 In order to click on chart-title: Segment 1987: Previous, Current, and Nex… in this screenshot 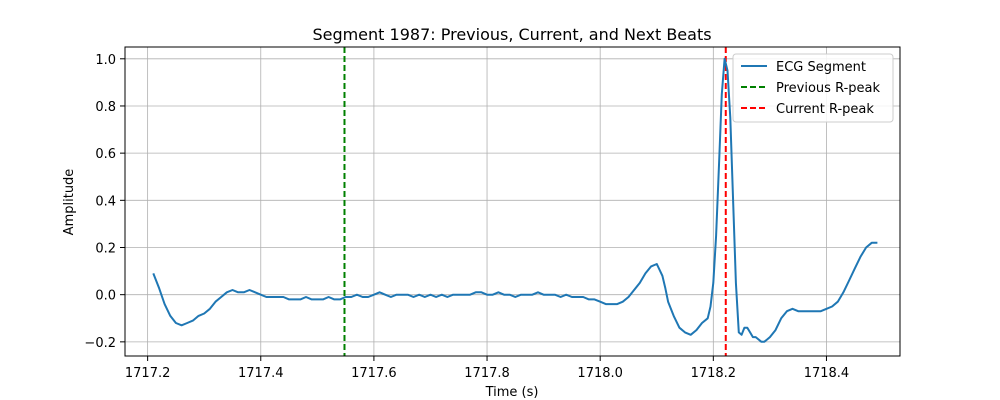, I will do `click(511, 34)`.